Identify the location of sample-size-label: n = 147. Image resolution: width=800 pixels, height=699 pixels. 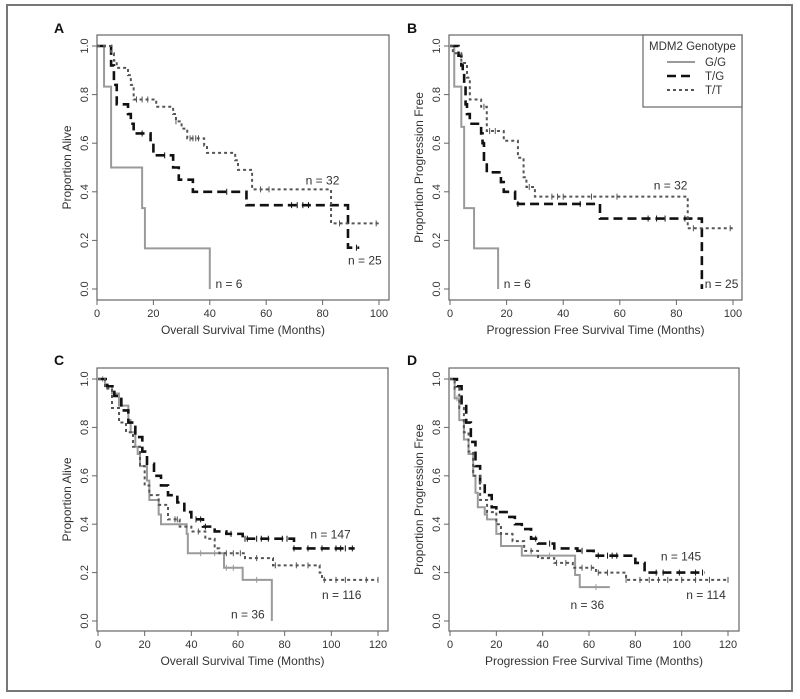
(330, 535).